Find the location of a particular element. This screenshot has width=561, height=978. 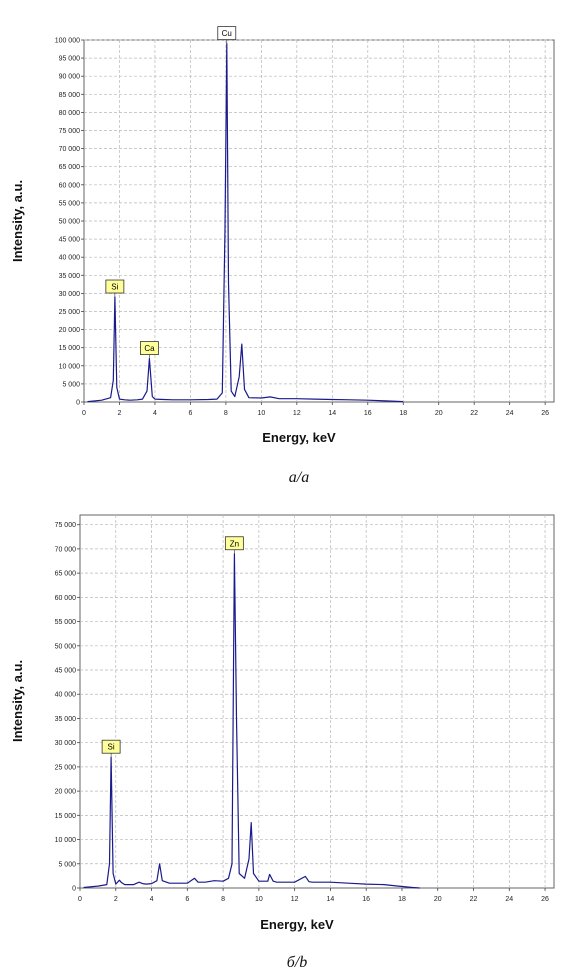

peak-label-cu: Cu is located at coordinates (227, 33).